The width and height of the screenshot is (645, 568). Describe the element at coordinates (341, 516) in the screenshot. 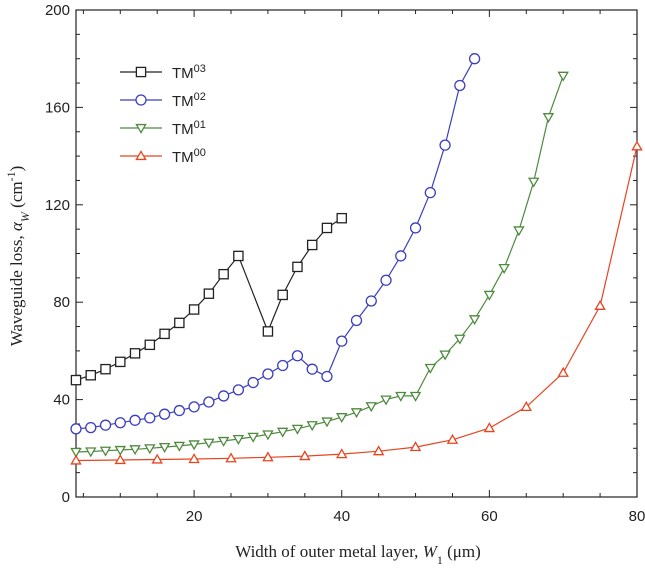

I see `x-tick-label: 40` at that location.